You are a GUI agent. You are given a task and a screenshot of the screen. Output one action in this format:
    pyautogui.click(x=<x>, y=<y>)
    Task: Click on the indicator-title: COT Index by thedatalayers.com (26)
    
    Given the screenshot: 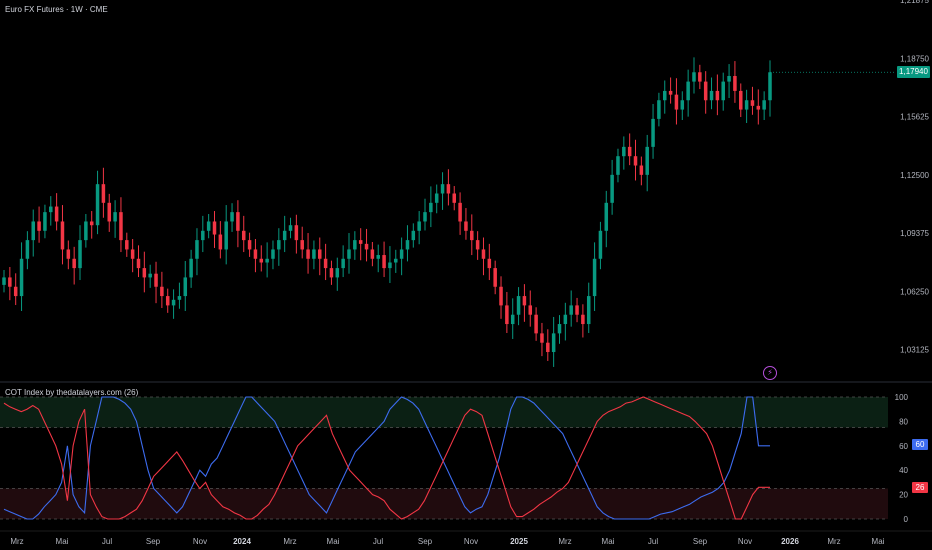 What is the action you would take?
    pyautogui.click(x=72, y=392)
    